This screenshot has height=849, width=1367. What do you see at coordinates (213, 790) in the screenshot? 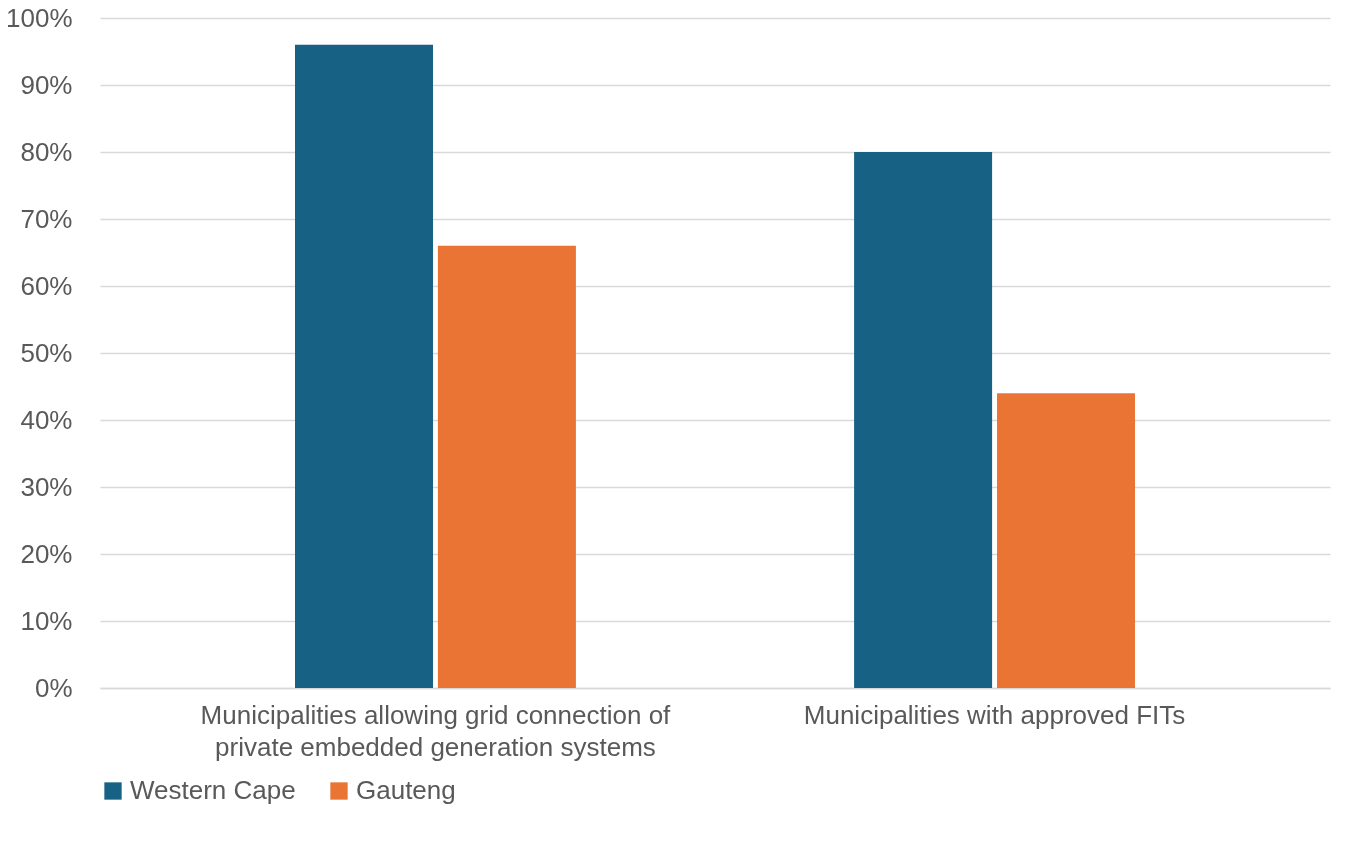
I see `legend-label: Western Cape` at bounding box center [213, 790].